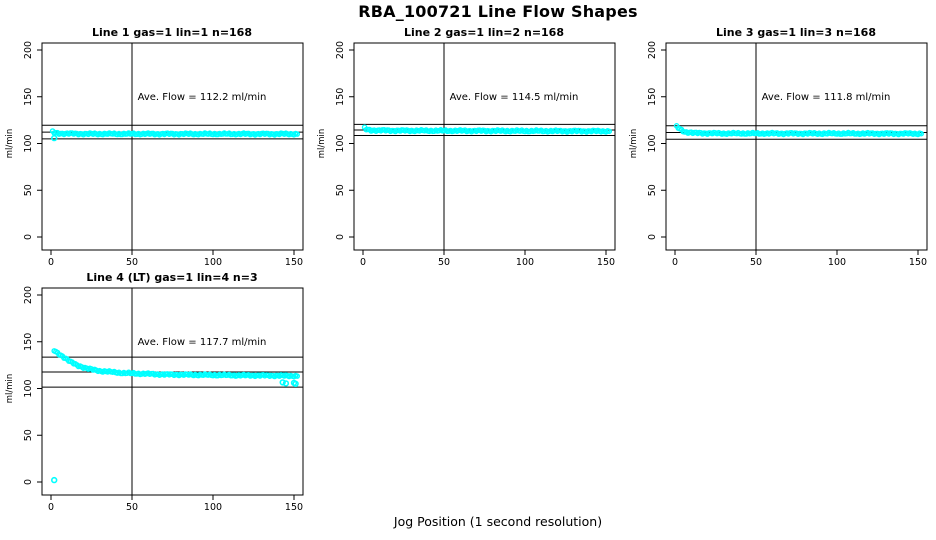  What do you see at coordinates (498, 11) in the screenshot?
I see `figure-title: RBA_100721 Line Flow Shapes` at bounding box center [498, 11].